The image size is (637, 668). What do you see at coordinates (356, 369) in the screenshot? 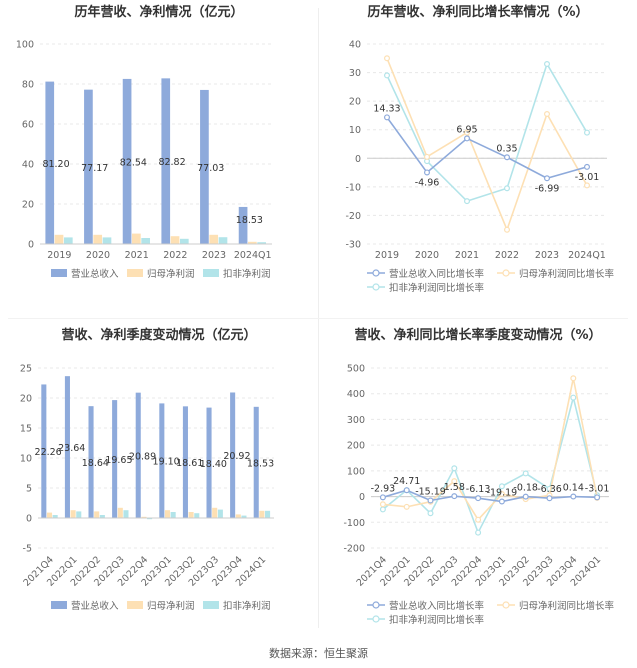
I see `y-tick-label: 500` at bounding box center [356, 369].